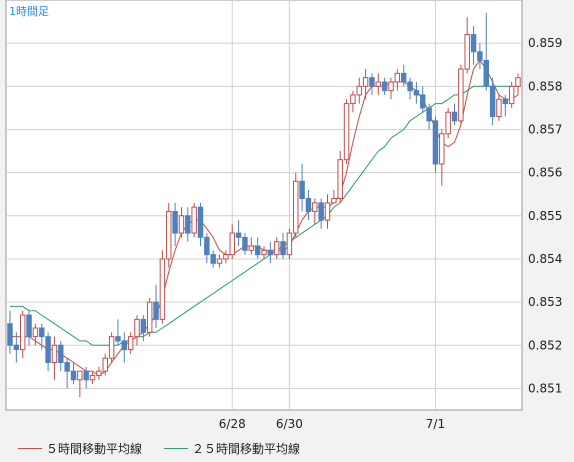  I want to click on legend-swatch-ma5, so click(30, 448).